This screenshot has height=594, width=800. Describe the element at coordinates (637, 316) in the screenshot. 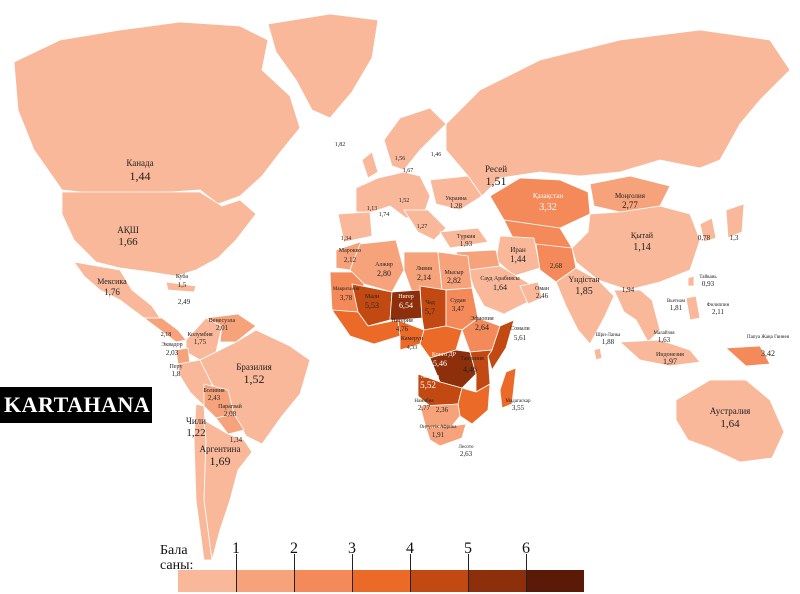

I see `region-southeast-asia` at that location.